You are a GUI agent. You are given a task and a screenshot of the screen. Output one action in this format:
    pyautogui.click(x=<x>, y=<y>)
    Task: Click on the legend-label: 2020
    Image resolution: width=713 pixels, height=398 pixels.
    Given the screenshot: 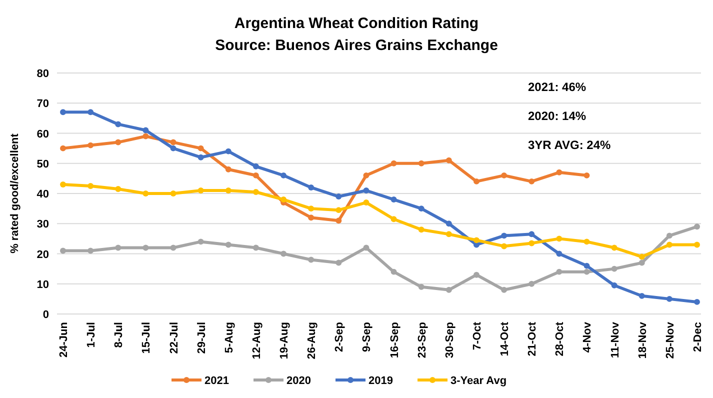 What is the action you would take?
    pyautogui.click(x=298, y=381)
    